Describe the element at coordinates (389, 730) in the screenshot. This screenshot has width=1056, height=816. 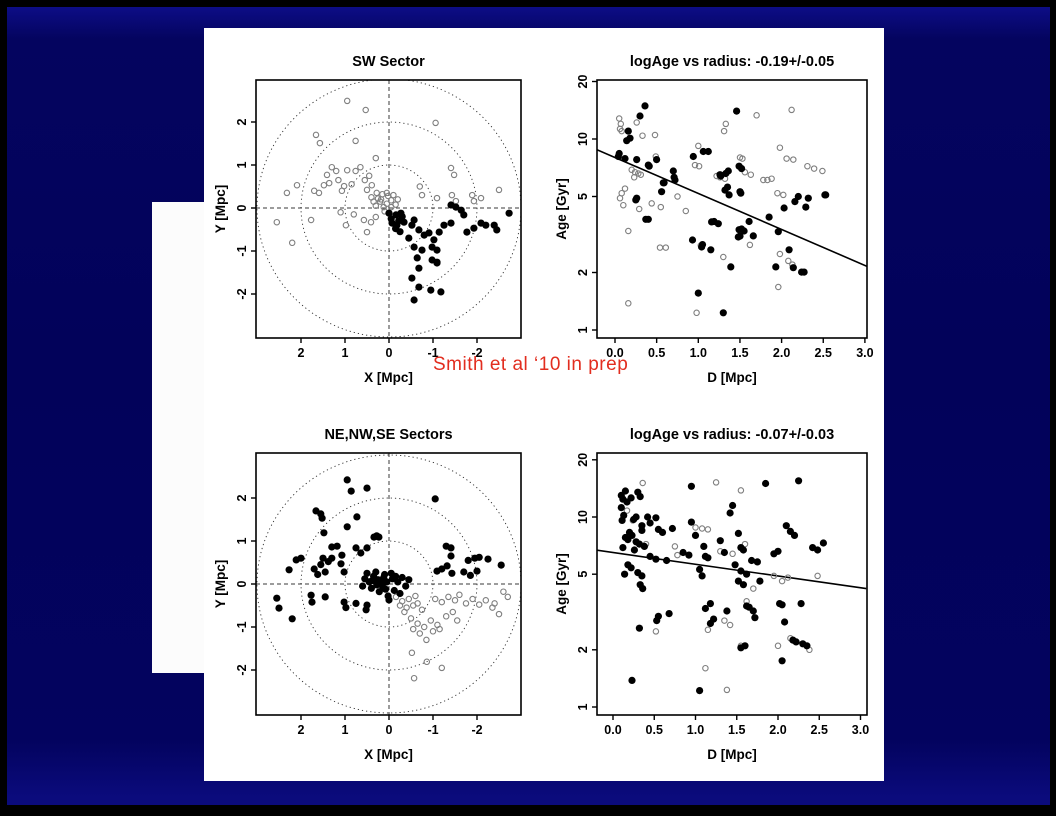
I see `x-tick-label: 0` at that location.